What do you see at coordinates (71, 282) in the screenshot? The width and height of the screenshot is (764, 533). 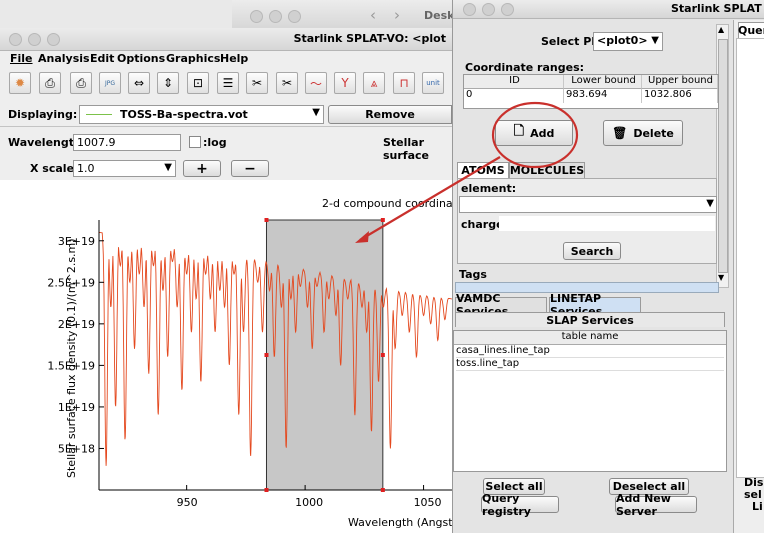 I see `y-tick-label-4: 2.5E+19` at bounding box center [71, 282].